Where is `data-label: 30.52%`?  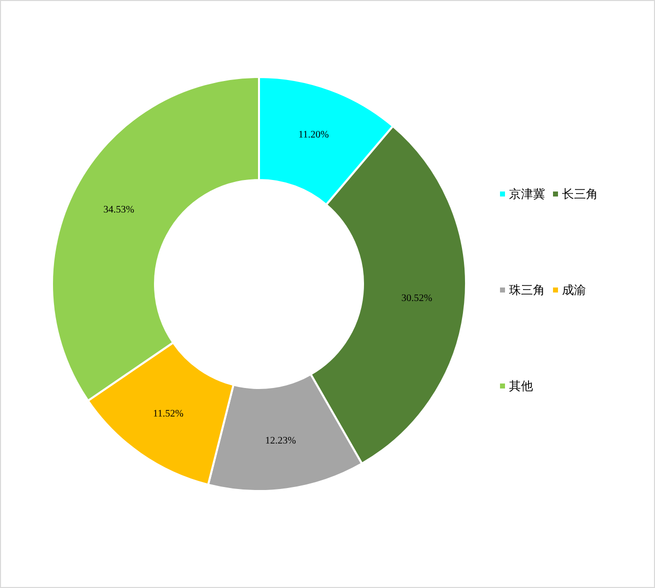
data-label: 30.52% is located at coordinates (416, 298).